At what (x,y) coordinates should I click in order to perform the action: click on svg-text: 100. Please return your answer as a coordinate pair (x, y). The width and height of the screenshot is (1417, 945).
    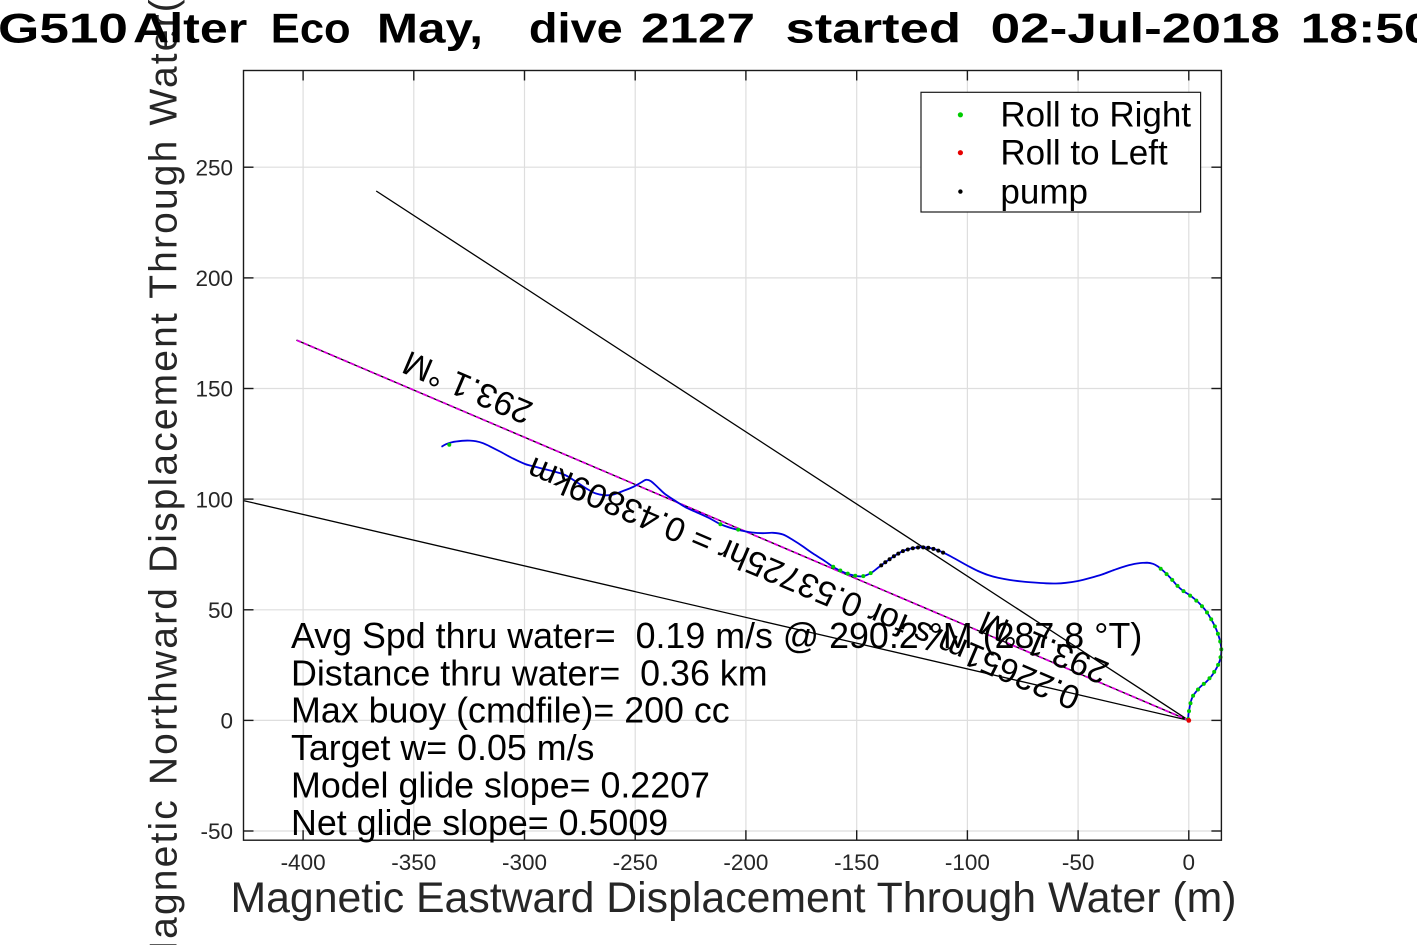
    Looking at the image, I should click on (214, 499).